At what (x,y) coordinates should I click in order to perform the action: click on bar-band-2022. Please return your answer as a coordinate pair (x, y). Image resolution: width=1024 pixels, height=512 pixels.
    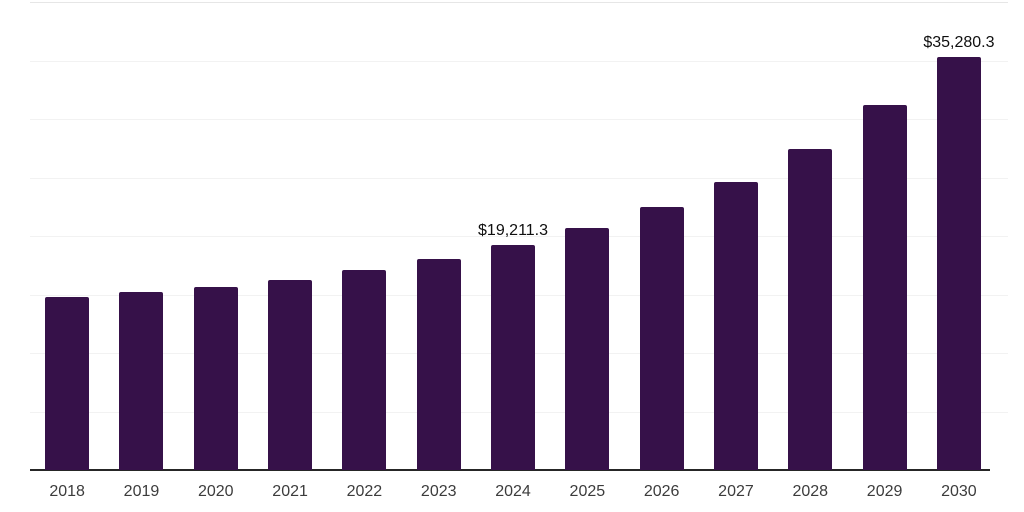
    Looking at the image, I should click on (364, 236).